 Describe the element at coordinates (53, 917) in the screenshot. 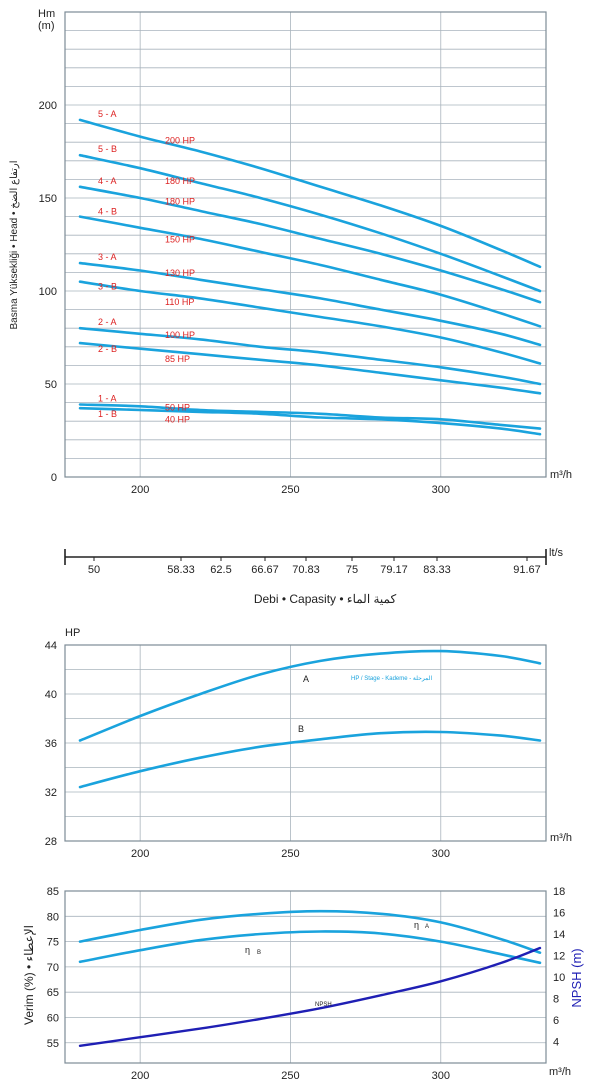

I see `y-tick-label: 80` at that location.